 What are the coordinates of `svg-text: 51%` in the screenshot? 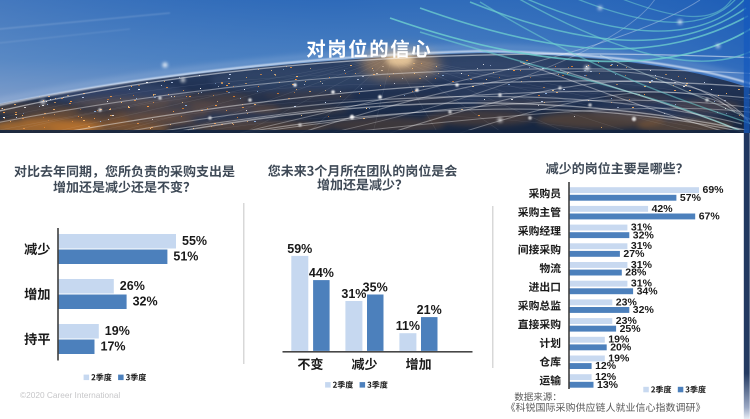 It's located at (185, 257).